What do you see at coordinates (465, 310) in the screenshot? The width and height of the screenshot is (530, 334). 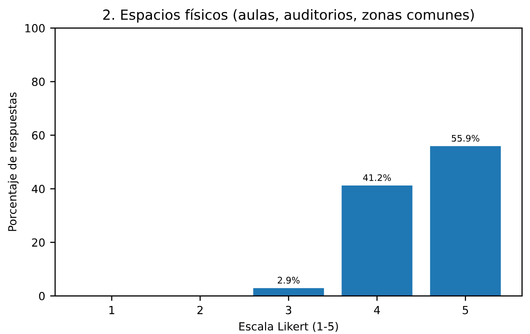 I see `x-tick-label: 5` at bounding box center [465, 310].